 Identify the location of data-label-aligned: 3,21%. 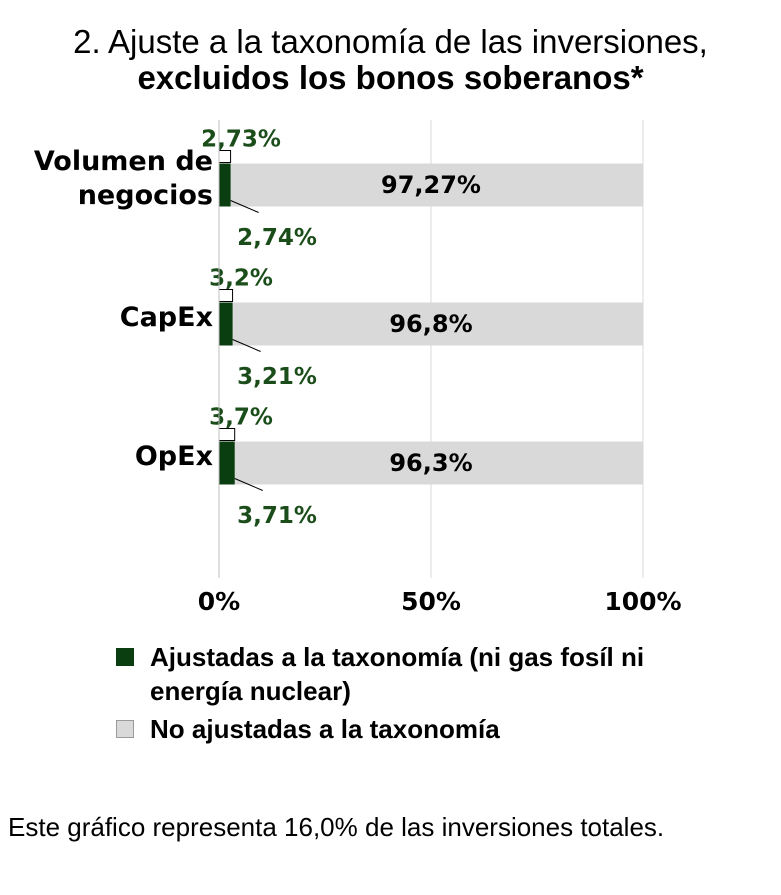
(277, 377).